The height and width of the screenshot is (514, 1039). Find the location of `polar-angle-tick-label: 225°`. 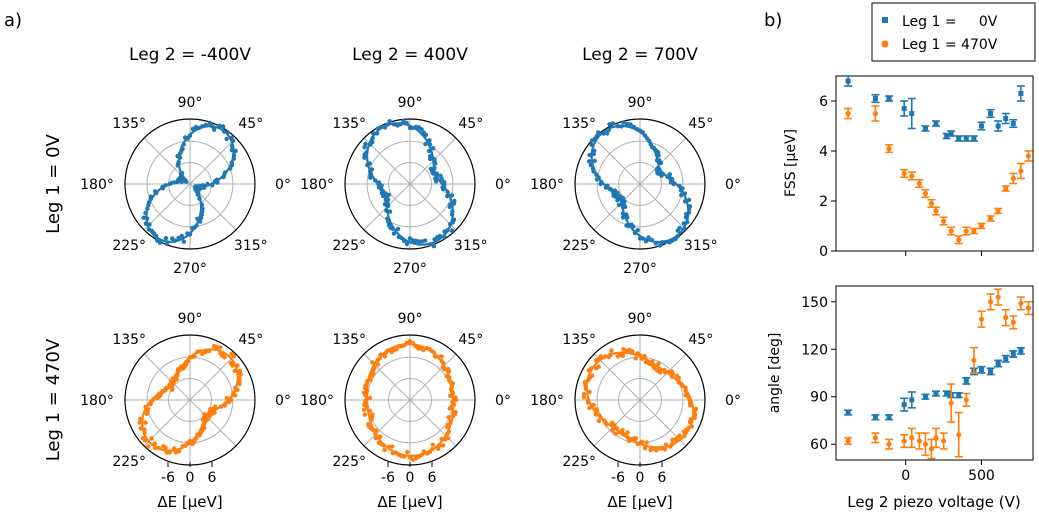

polar-angle-tick-label: 225° is located at coordinates (129, 246).